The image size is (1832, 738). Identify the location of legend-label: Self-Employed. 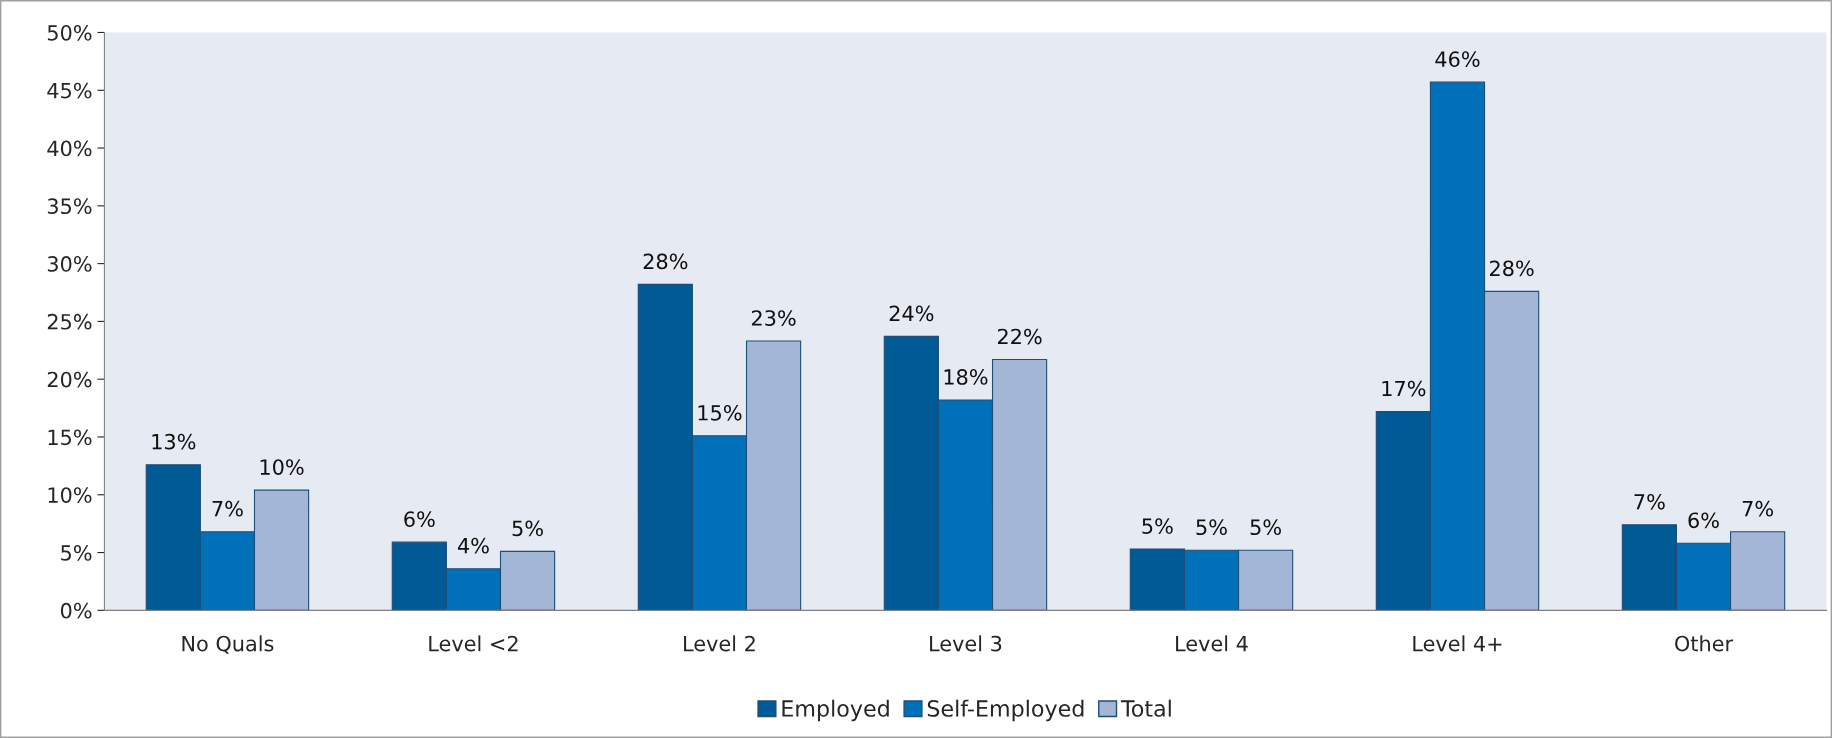
(1005, 710).